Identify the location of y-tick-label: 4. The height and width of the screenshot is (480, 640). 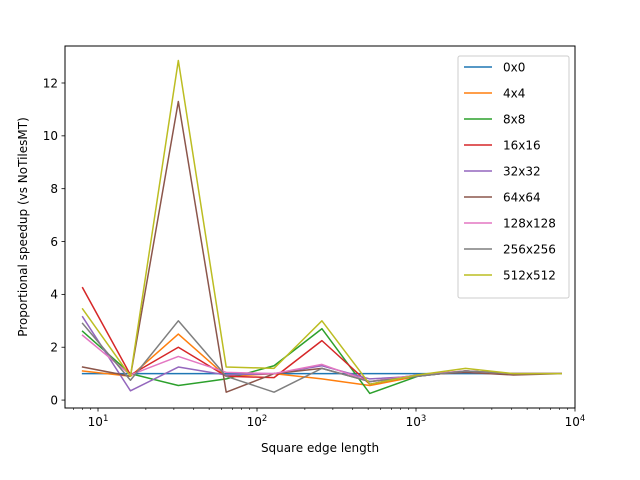
(54, 295).